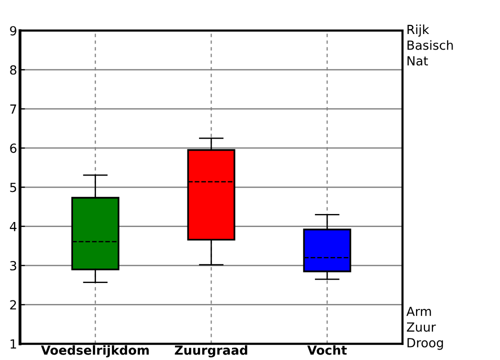 This screenshot has height=360, width=500. I want to click on y-tick-label: 6, so click(13, 148).